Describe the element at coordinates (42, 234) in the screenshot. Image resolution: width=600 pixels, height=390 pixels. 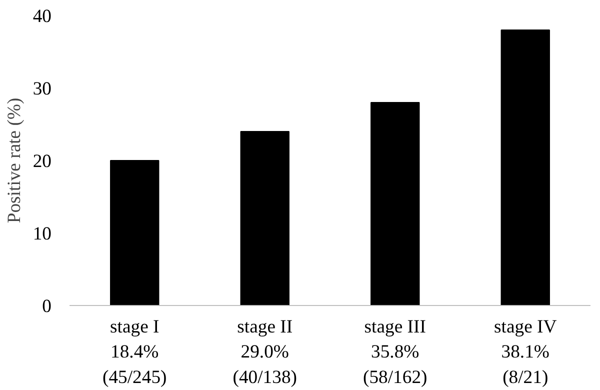
I see `y-tick-label: 10` at that location.